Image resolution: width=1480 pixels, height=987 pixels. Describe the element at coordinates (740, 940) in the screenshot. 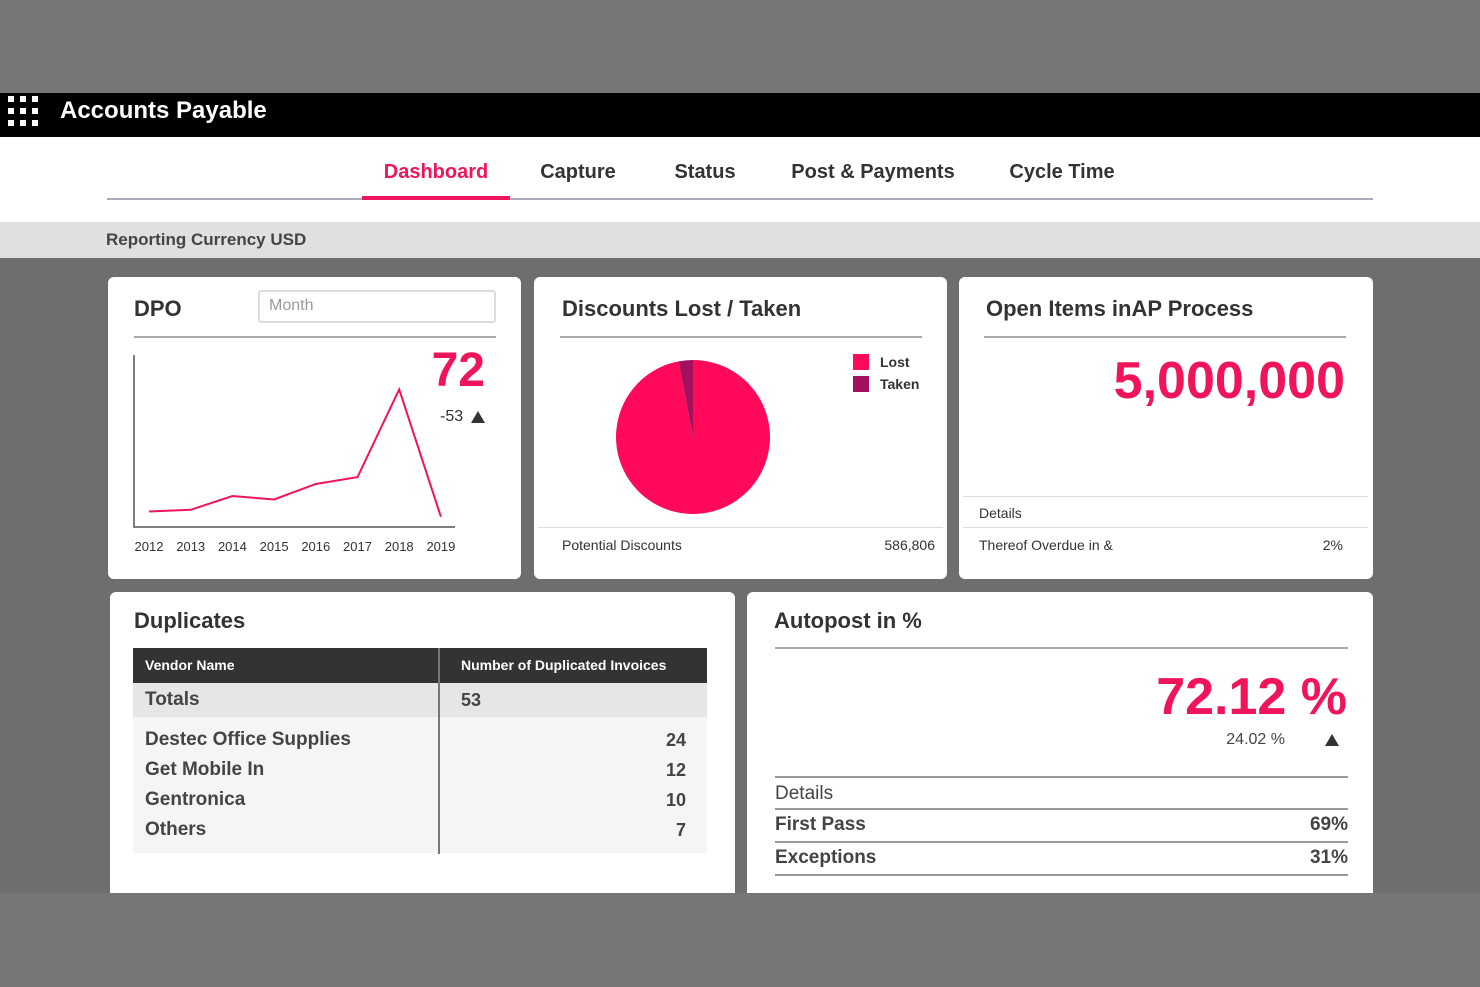

I see `bottom-band` at that location.